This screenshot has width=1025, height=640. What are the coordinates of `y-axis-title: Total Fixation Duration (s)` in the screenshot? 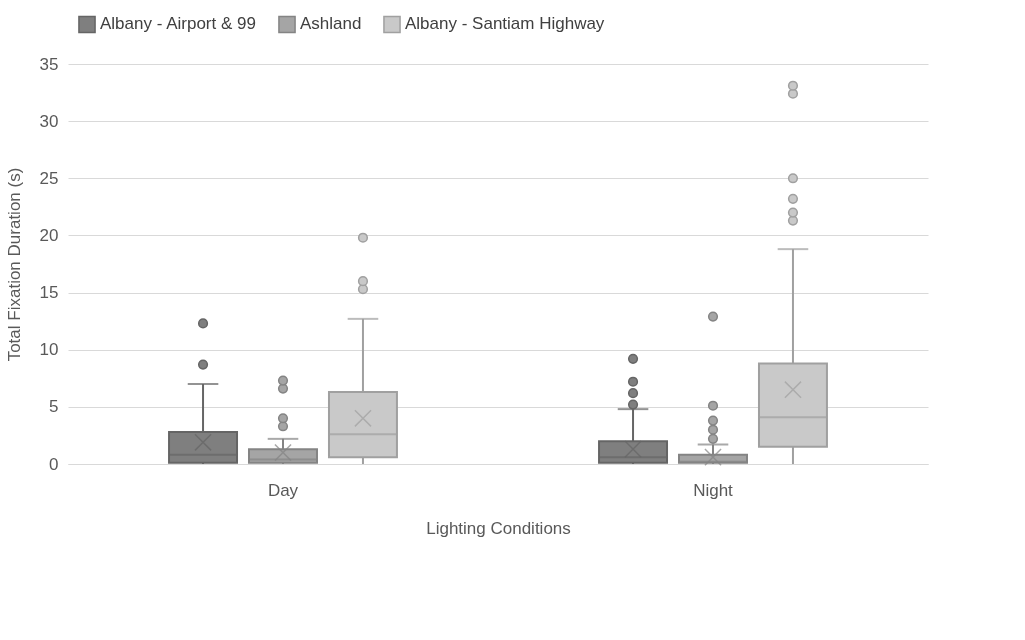 It's located at (14, 264).